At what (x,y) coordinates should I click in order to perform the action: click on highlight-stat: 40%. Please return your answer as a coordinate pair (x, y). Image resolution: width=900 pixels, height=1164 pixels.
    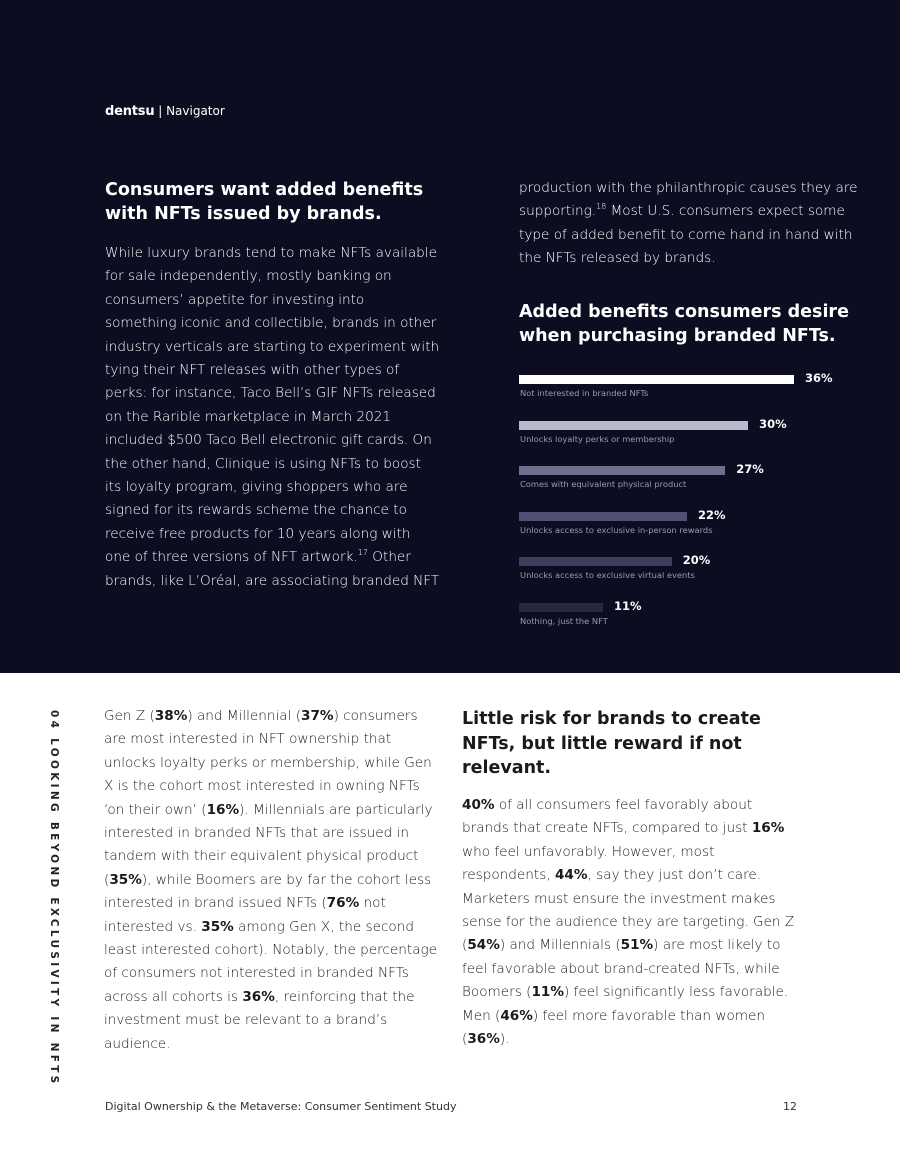
    Looking at the image, I should click on (478, 805).